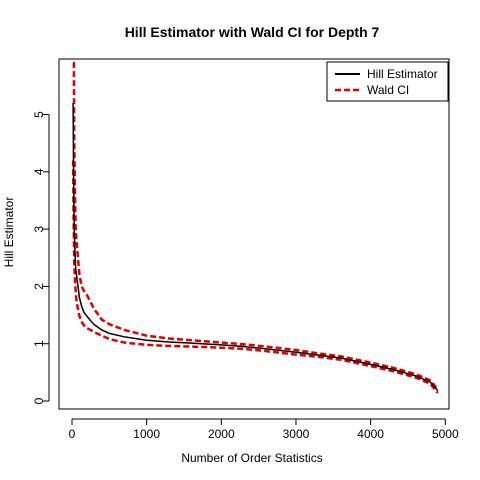 The width and height of the screenshot is (480, 480). What do you see at coordinates (388, 90) in the screenshot?
I see `legend-label-wald: Wald CI` at bounding box center [388, 90].